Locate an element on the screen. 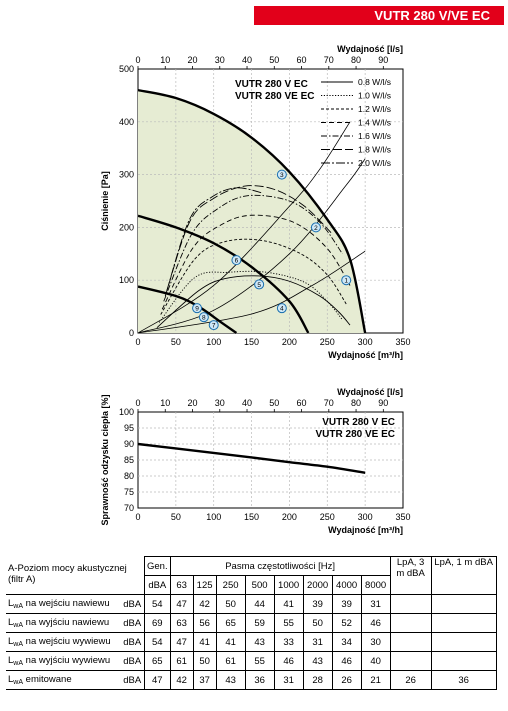  table-cell: 37 is located at coordinates (204, 680).